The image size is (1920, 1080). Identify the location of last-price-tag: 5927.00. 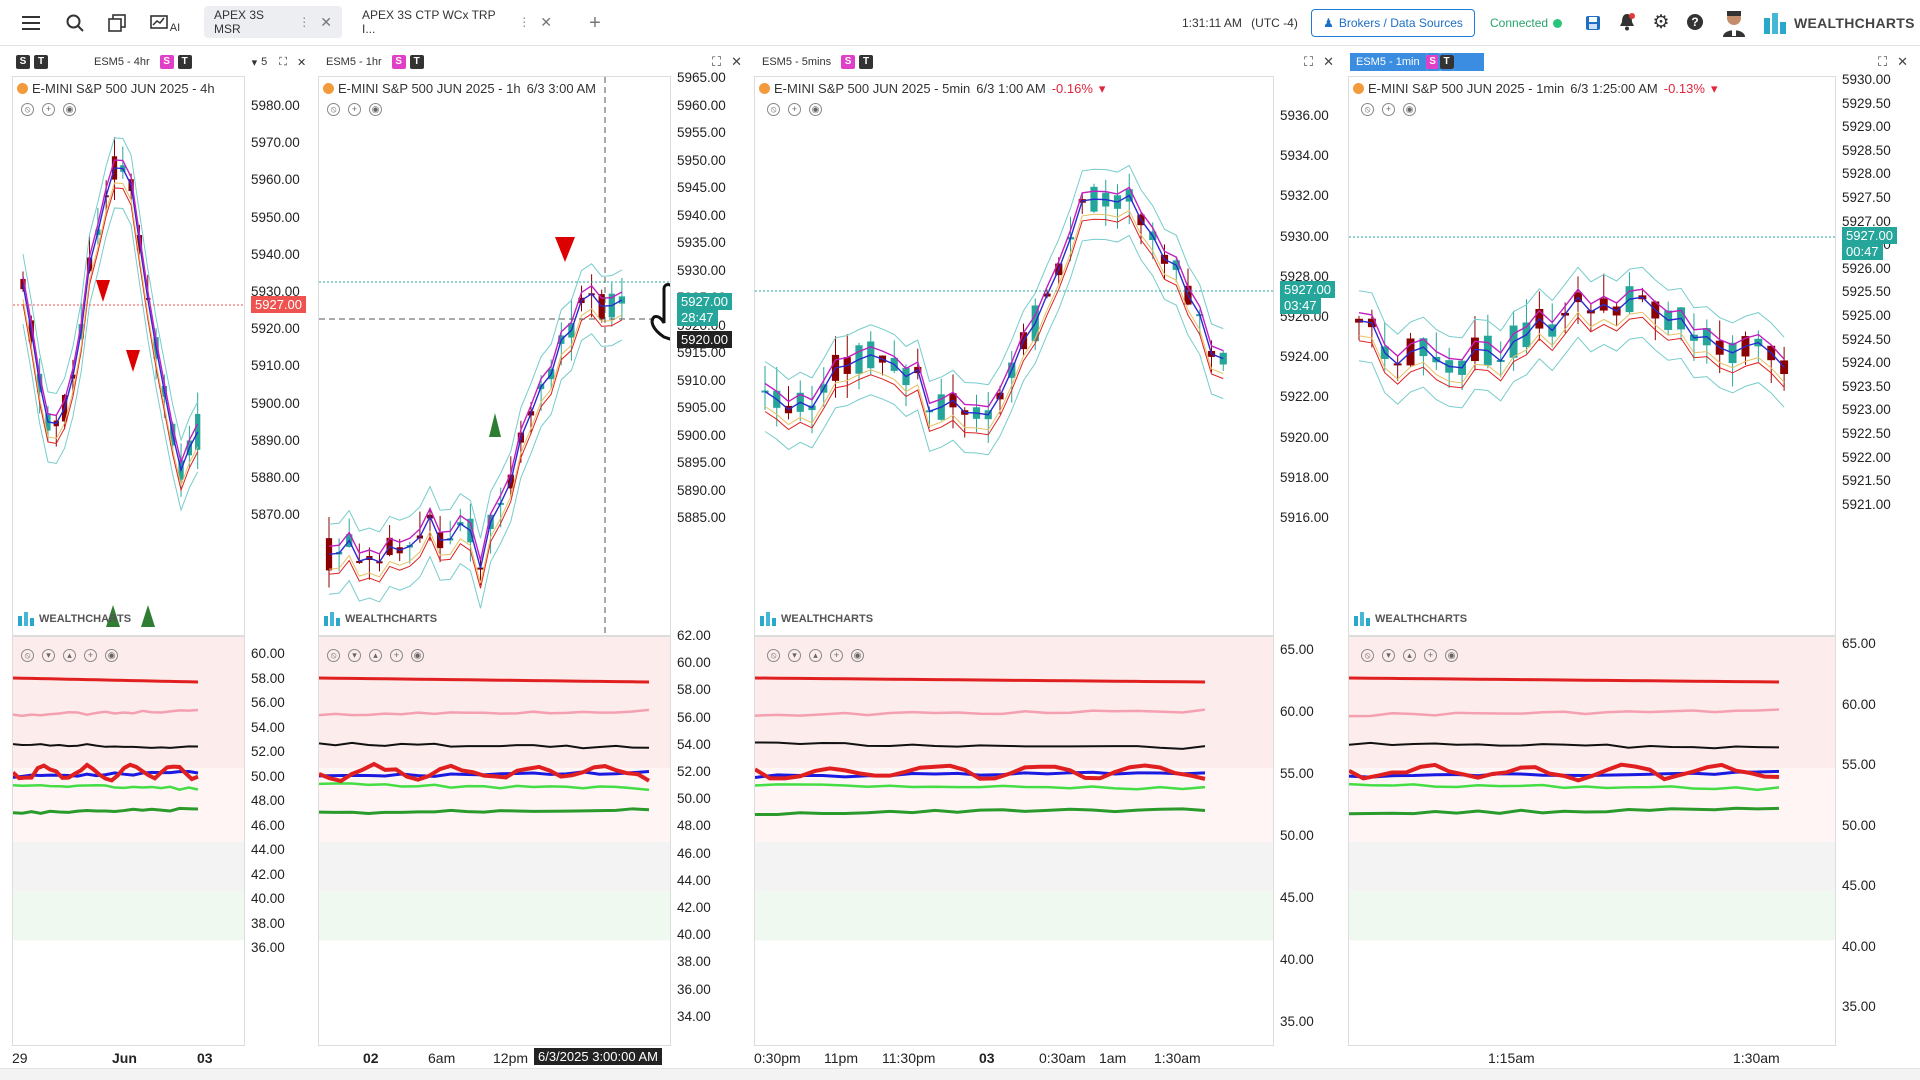
(1869, 235).